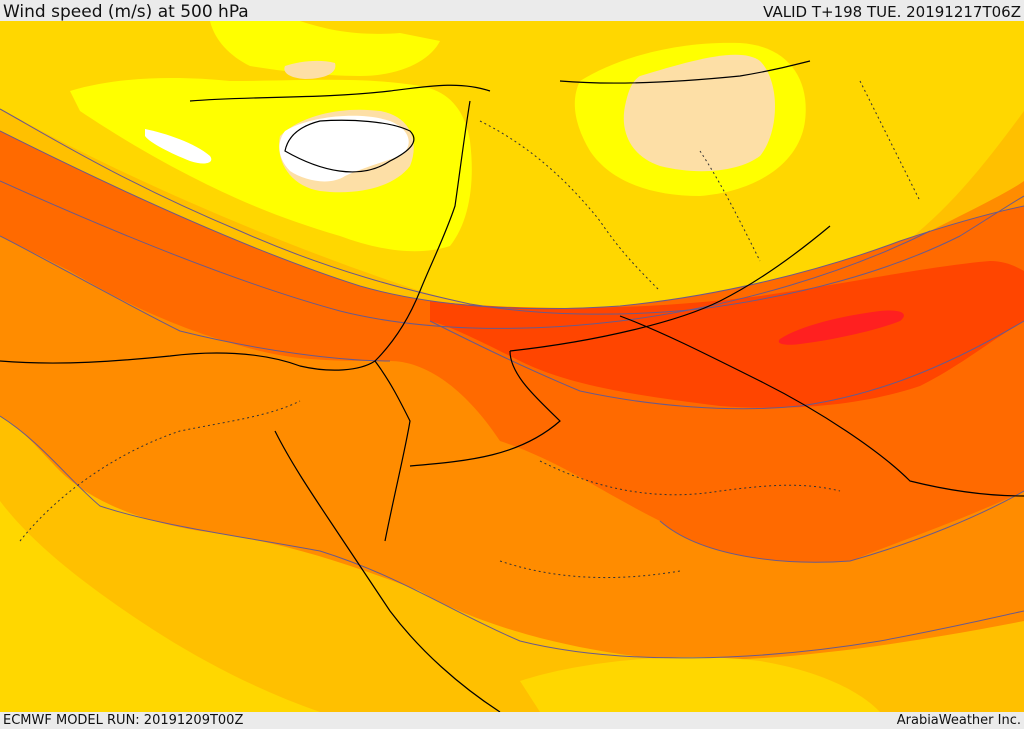 This screenshot has width=1024, height=729. Describe the element at coordinates (325, 48) in the screenshot. I see `field-light-north` at that location.